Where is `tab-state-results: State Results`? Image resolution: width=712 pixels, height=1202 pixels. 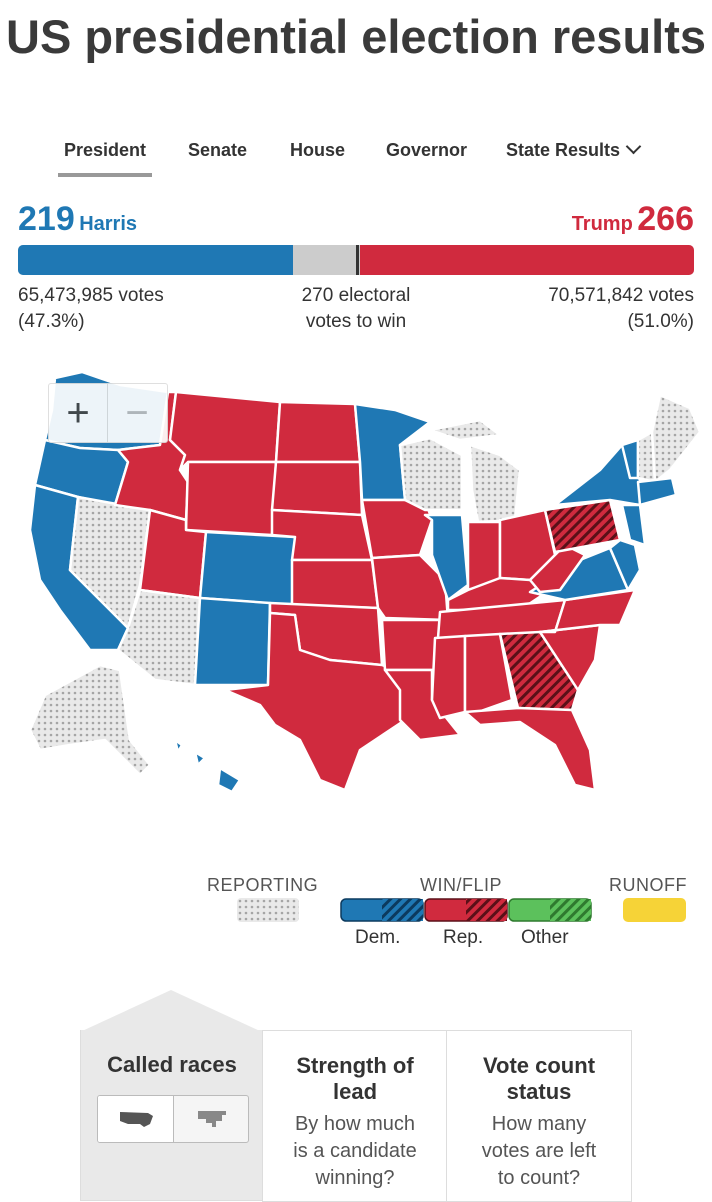
tab-state-results: State Results is located at coordinates (574, 149).